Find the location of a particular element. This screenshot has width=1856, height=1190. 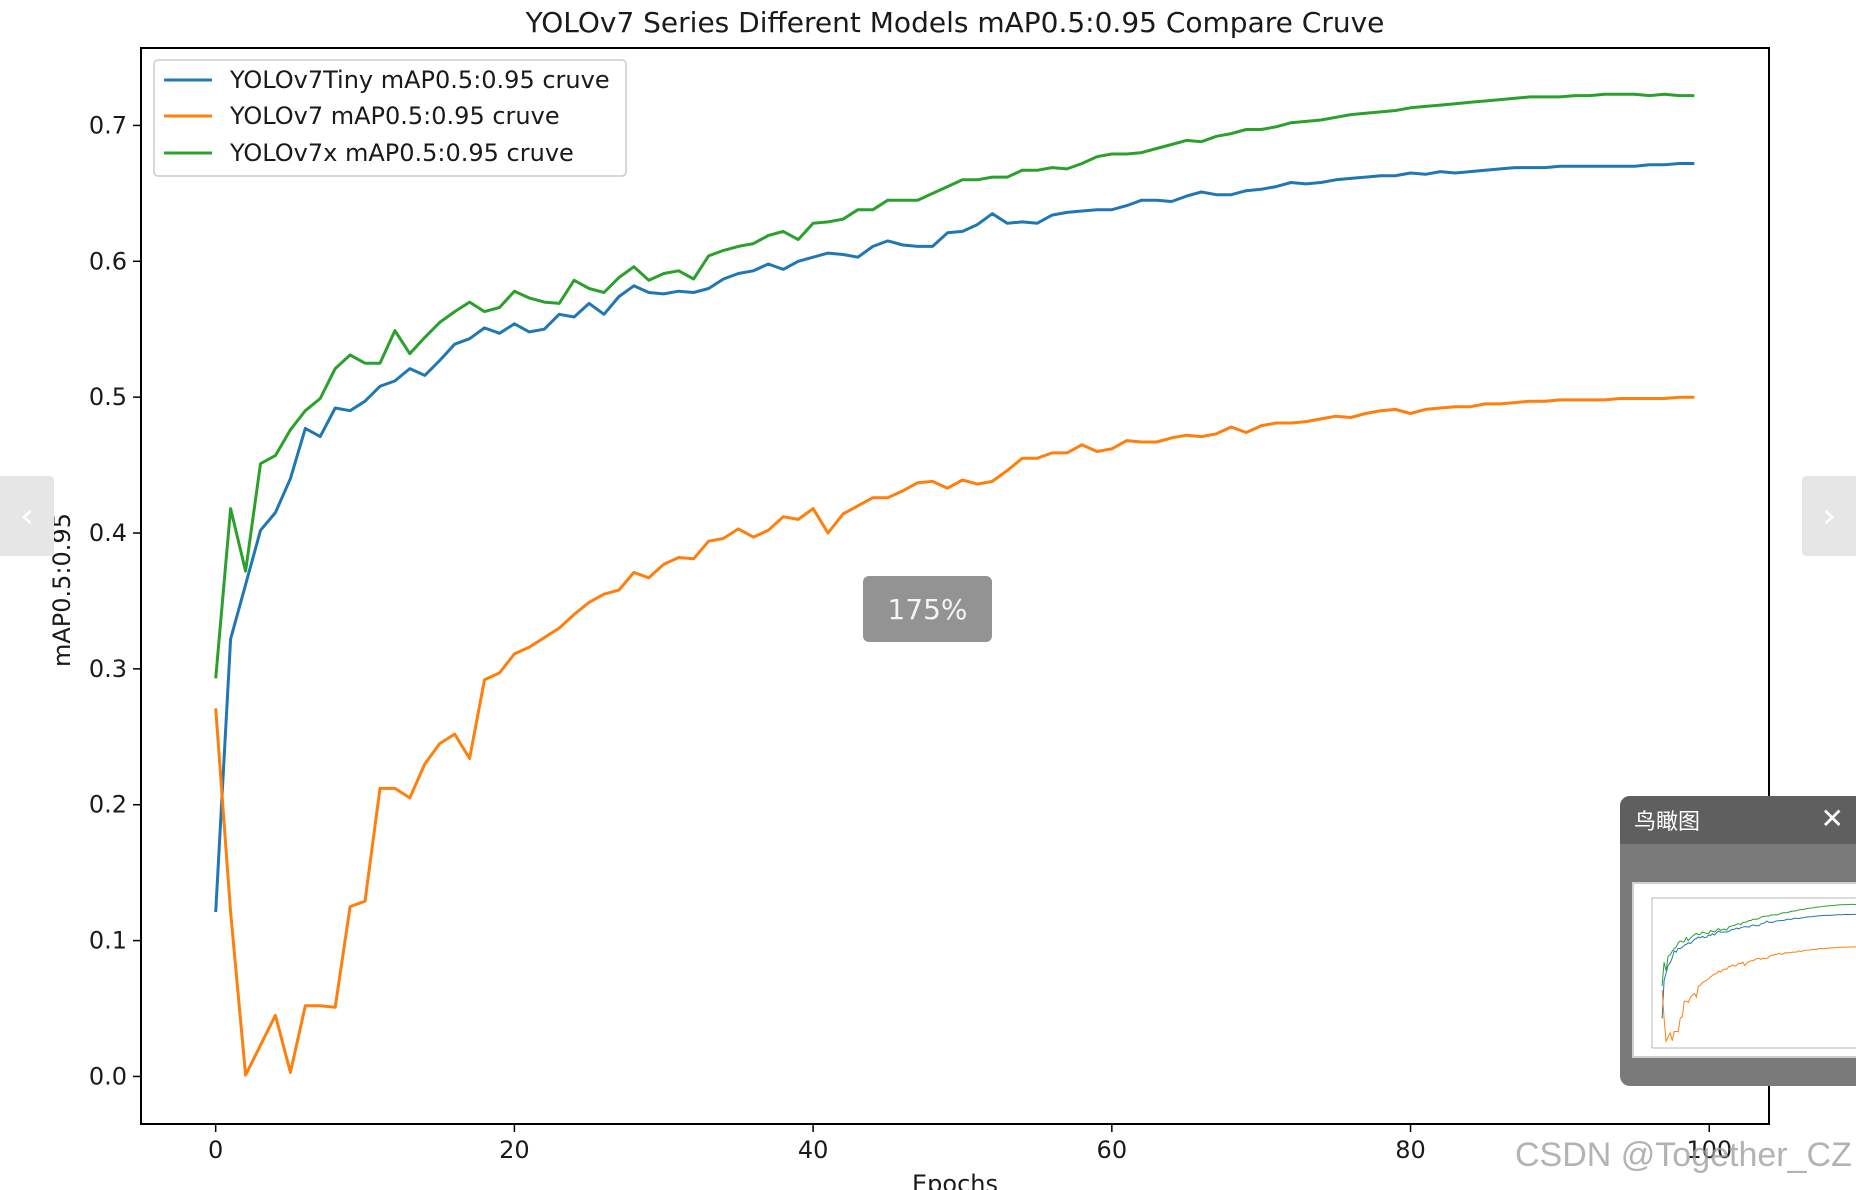

y-tick-label: 0.0 is located at coordinates (108, 1076).